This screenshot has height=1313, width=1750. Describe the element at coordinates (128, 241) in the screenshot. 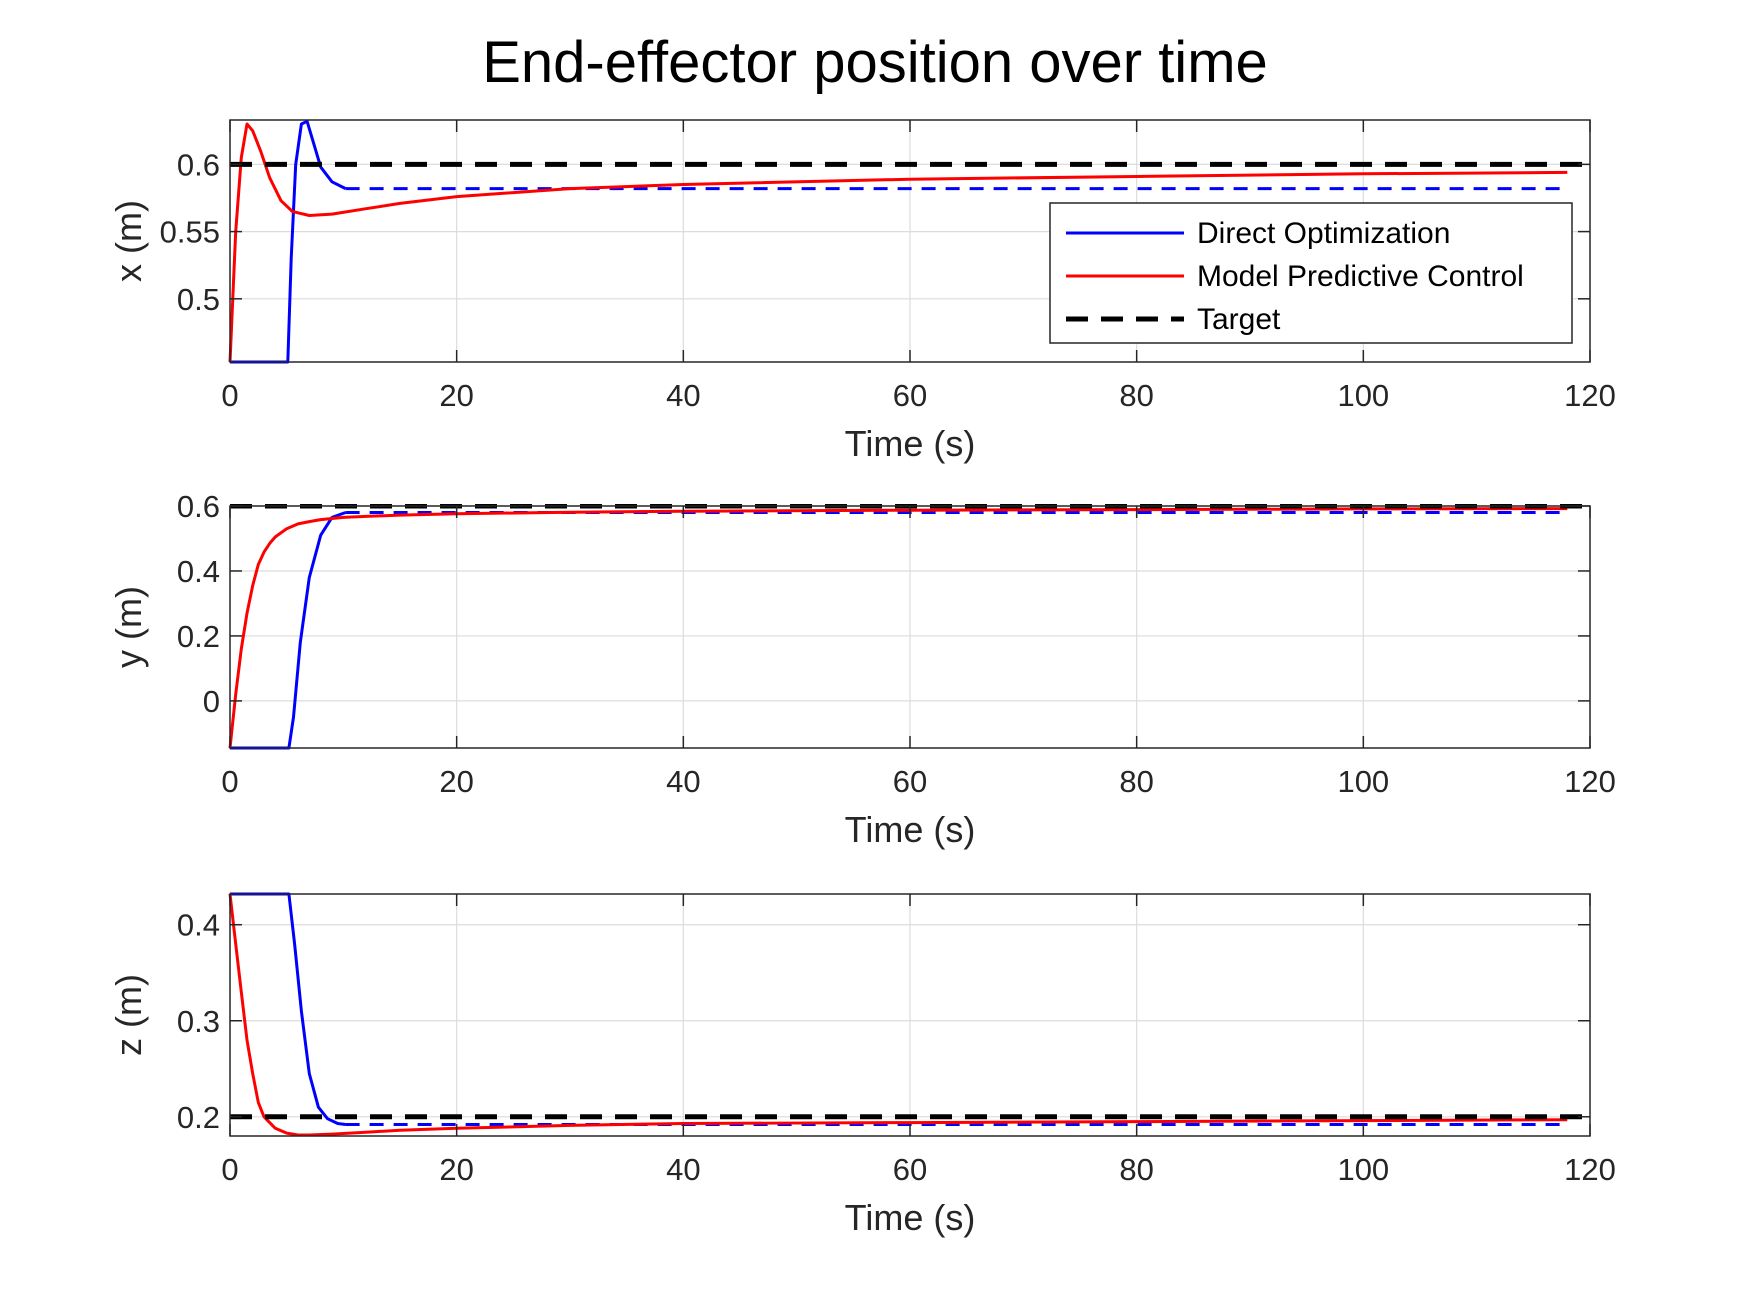

I see `y-axis-title: x (m)` at that location.